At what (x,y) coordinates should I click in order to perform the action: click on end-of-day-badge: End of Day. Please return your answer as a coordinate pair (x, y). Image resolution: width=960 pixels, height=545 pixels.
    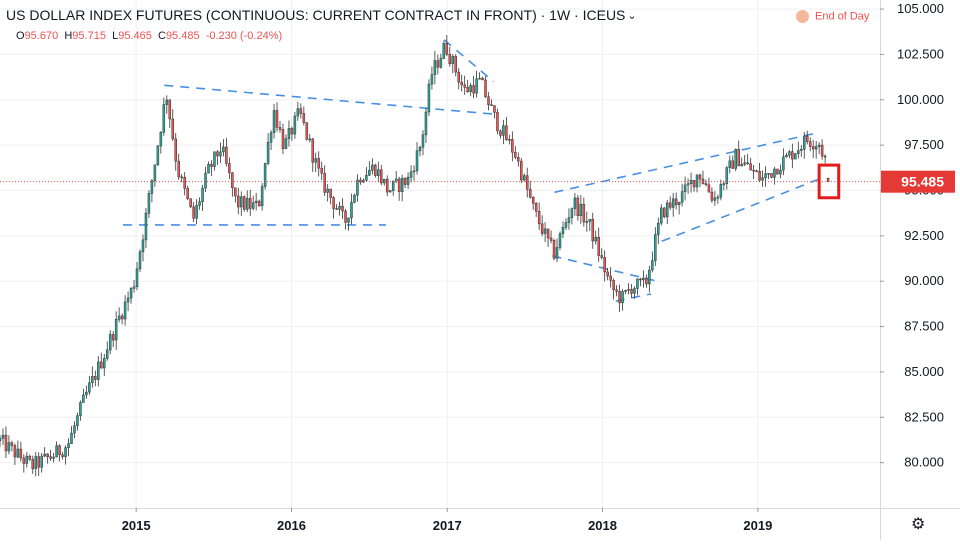
    Looking at the image, I should click on (832, 16).